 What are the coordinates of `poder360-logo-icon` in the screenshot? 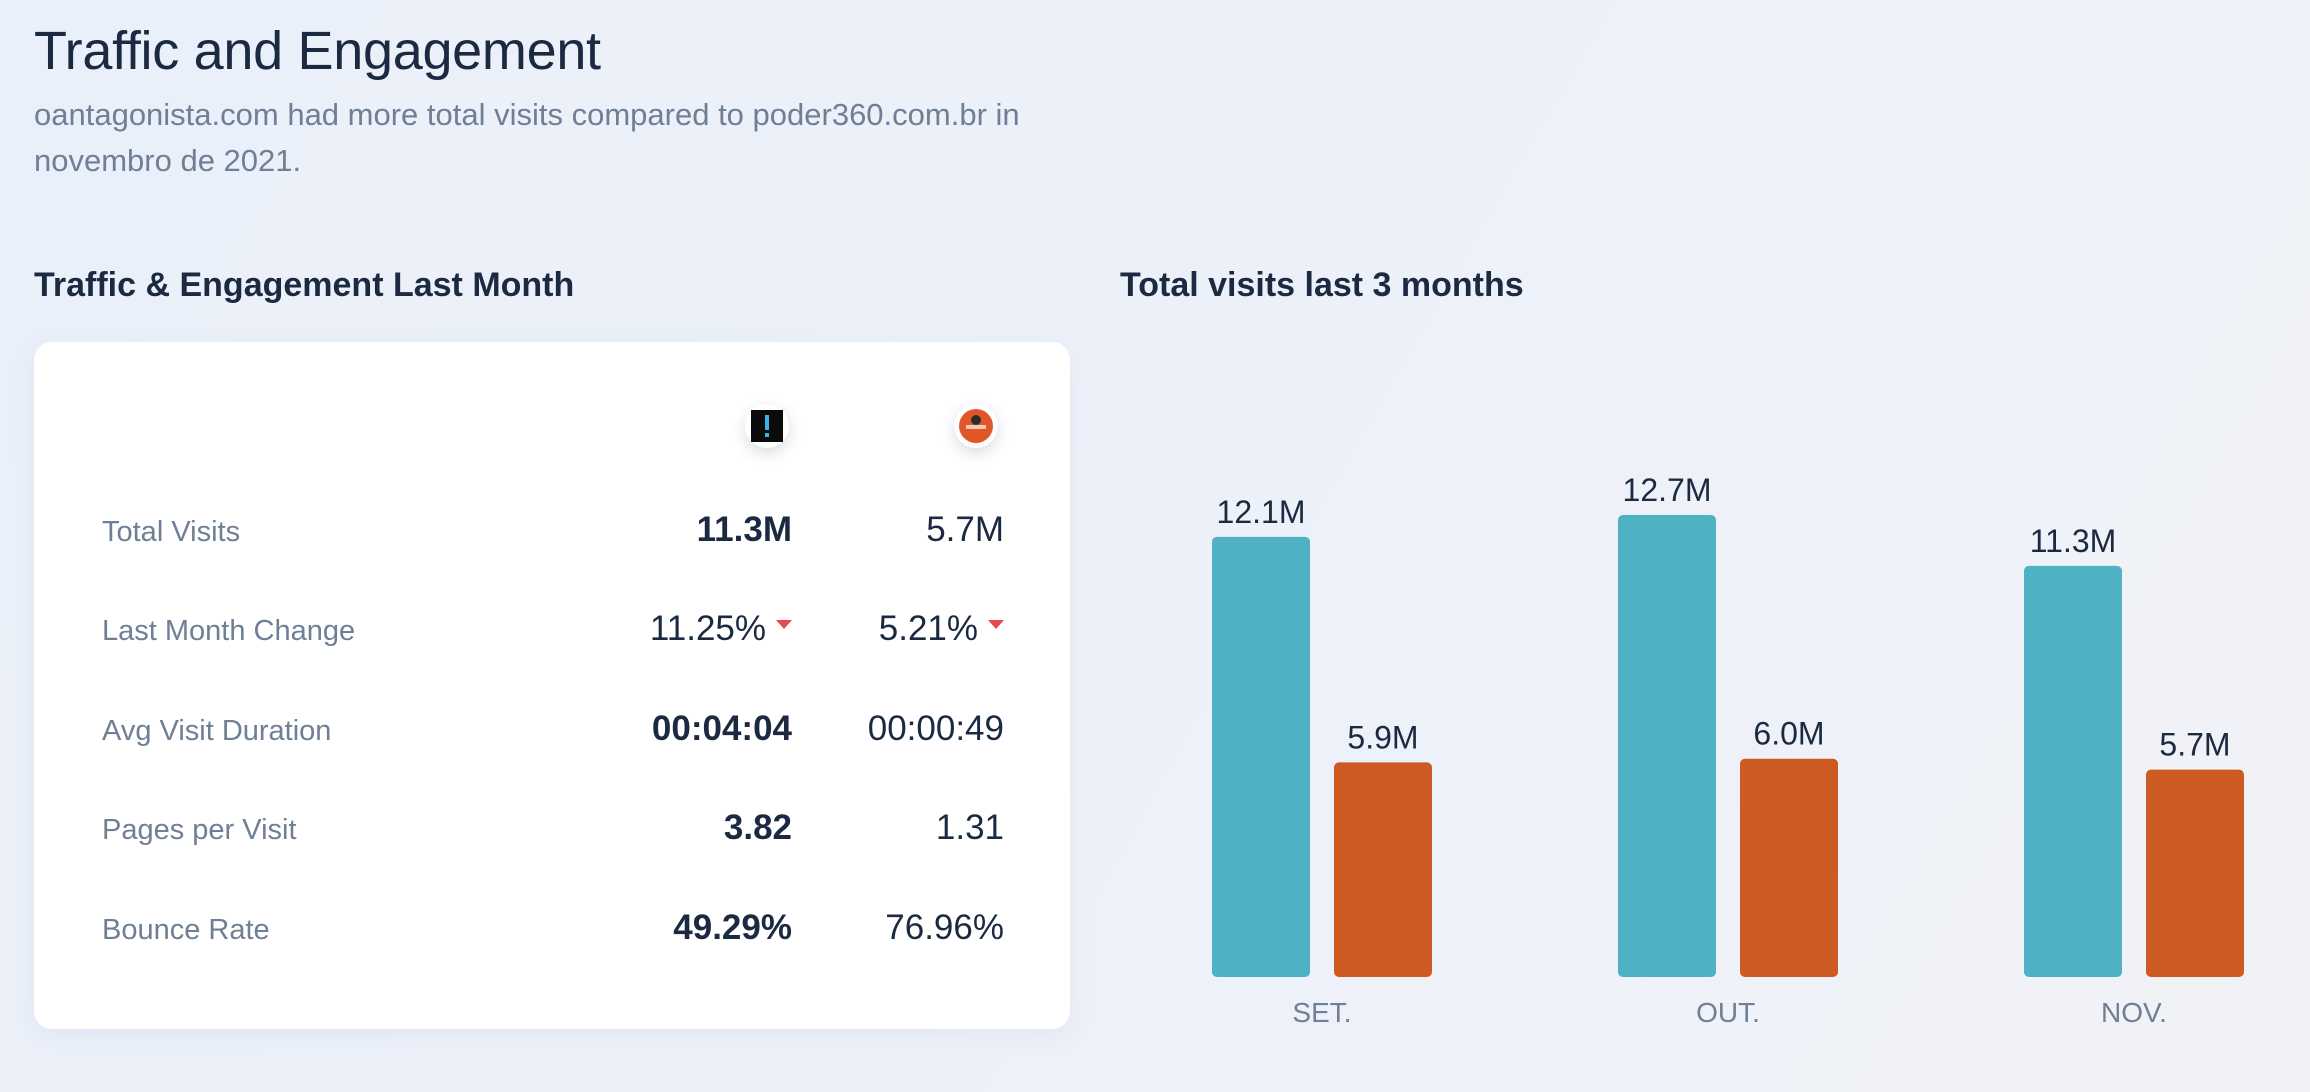 It's located at (976, 426).